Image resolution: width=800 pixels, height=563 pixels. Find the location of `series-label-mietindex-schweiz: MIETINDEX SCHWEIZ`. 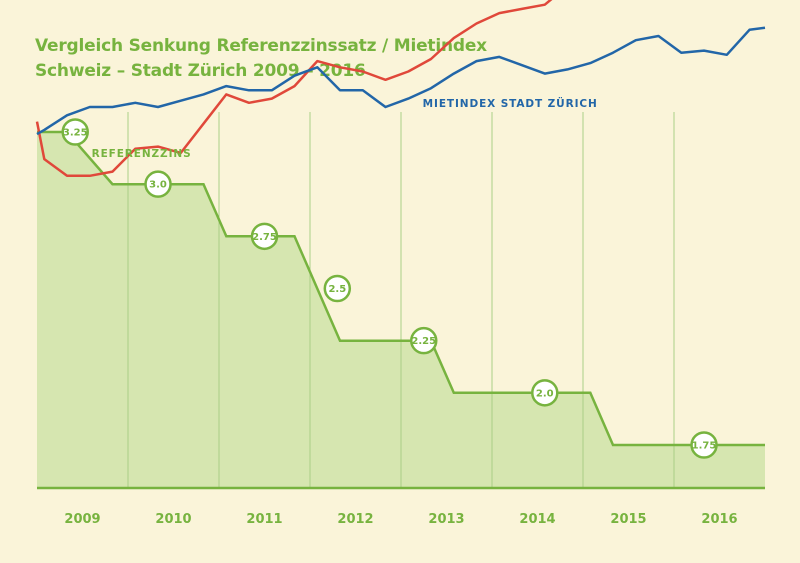

series-label-mietindex-schweiz: MIETINDEX SCHWEIZ is located at coordinates (478, 0).